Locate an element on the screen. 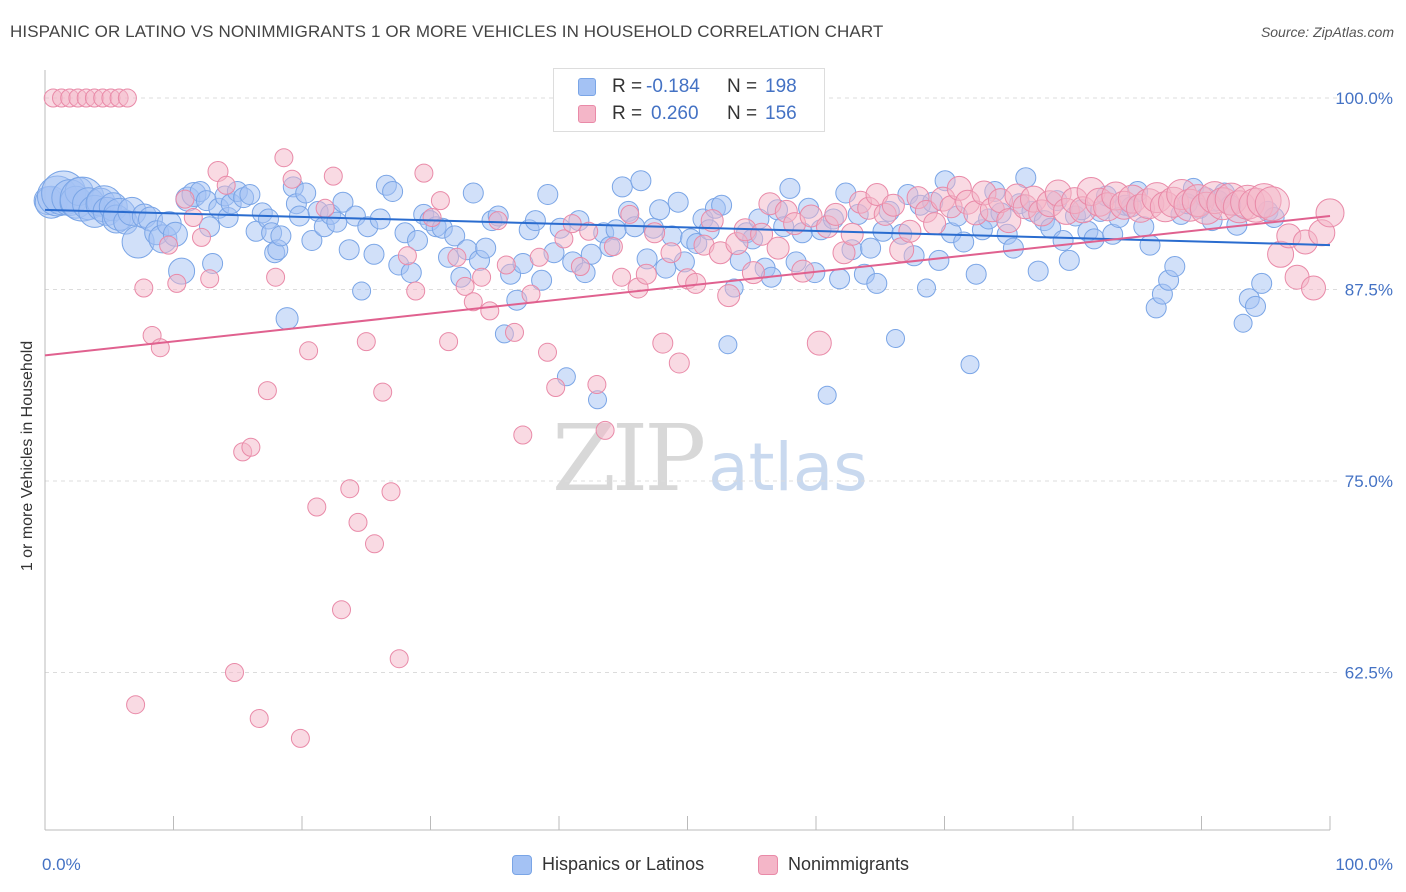 This screenshot has height=892, width=1406. stats-row-nonimmigrants: R = 0.260 N = 156 is located at coordinates (689, 114).